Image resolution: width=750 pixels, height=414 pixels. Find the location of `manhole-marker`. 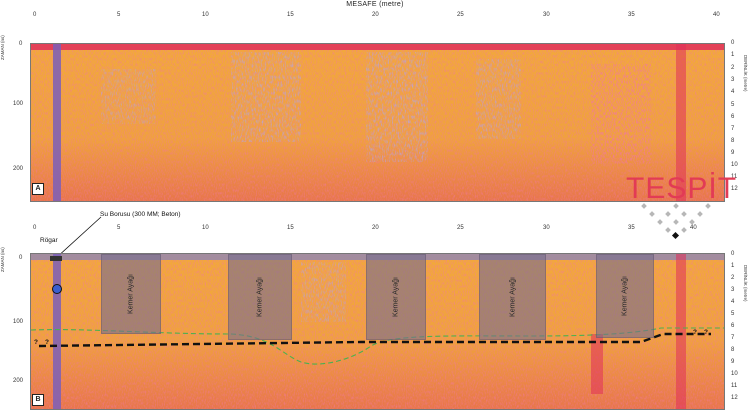

manhole-marker is located at coordinates (56, 258).